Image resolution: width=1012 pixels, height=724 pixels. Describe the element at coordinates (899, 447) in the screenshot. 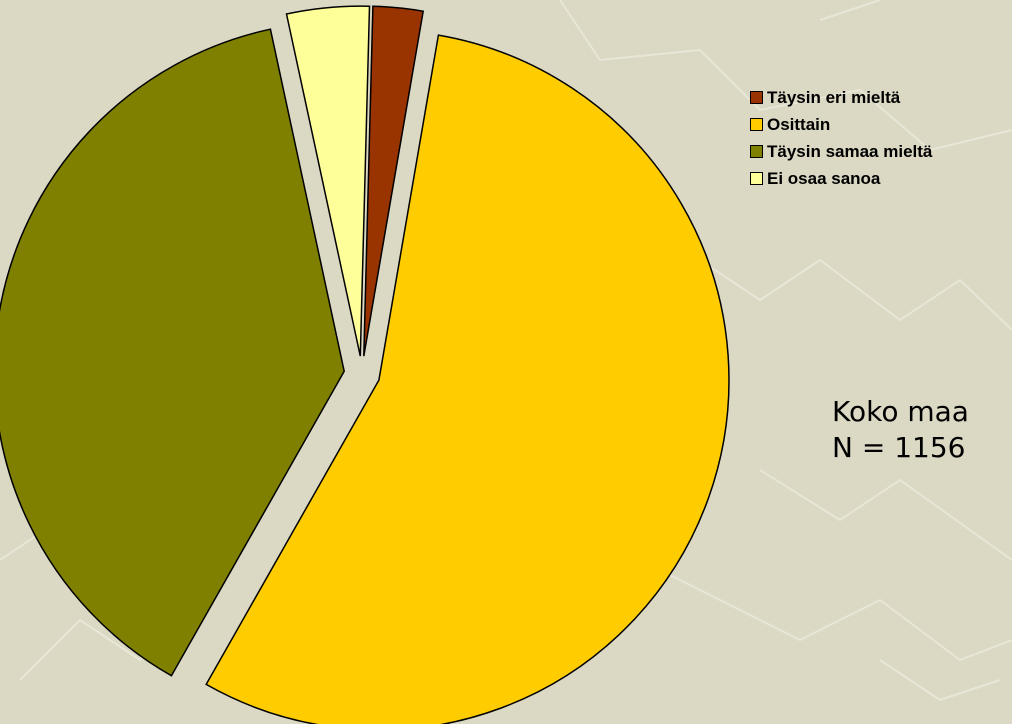

I see `annotation-sample-size: N = 1156` at that location.